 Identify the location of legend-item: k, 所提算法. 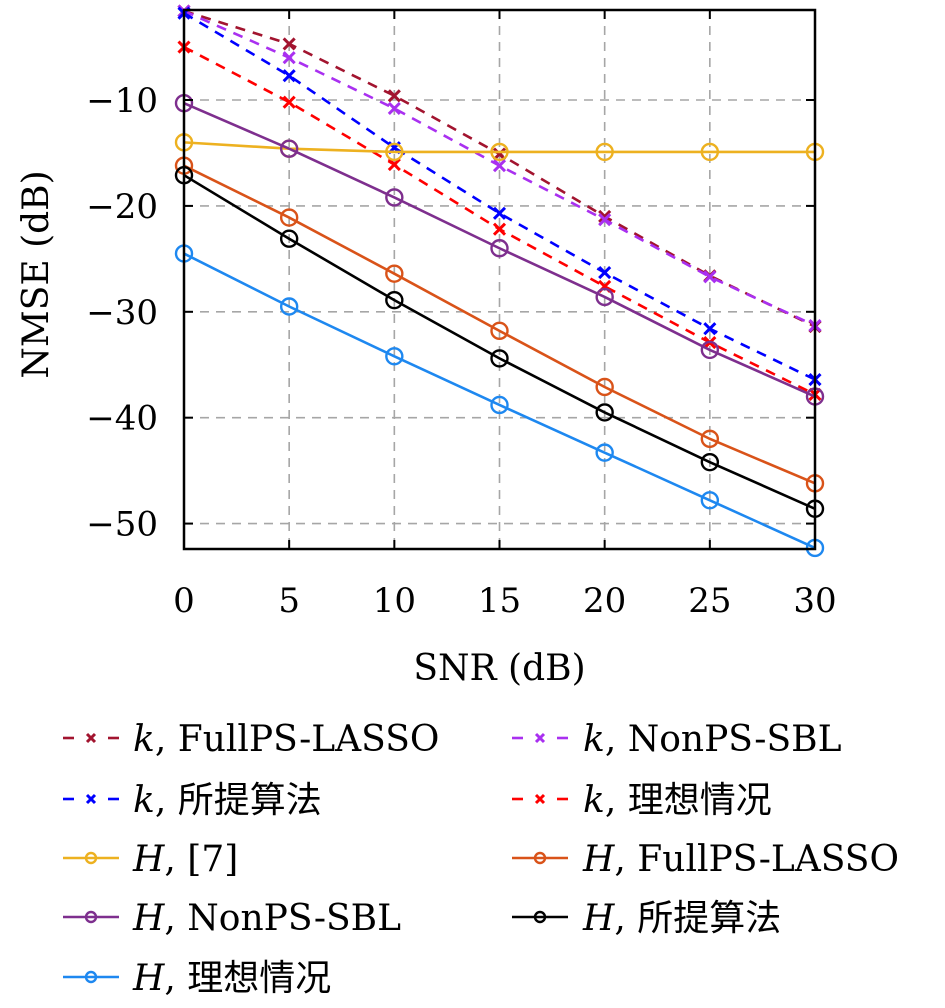
(192, 800).